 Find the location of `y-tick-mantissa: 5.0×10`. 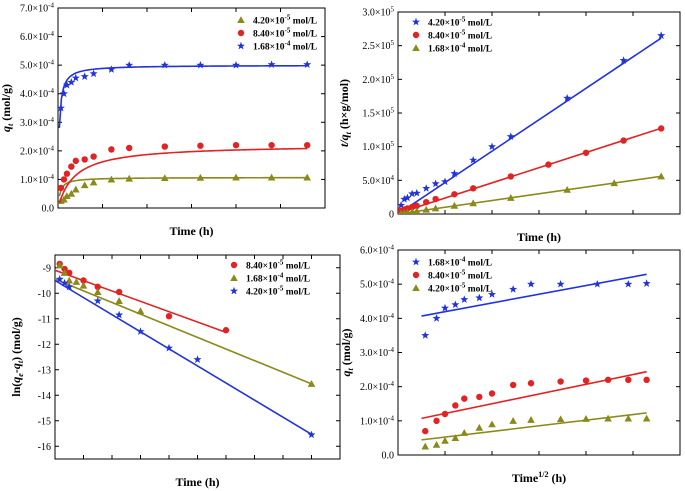

y-tick-mantissa: 5.0×10 is located at coordinates (374, 285).